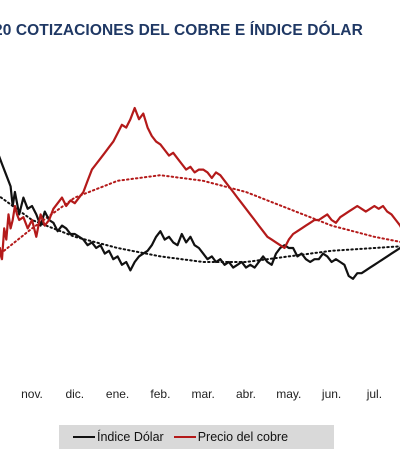 The width and height of the screenshot is (400, 459). What do you see at coordinates (184, 437) in the screenshot?
I see `legend-swatch-cobre` at bounding box center [184, 437].